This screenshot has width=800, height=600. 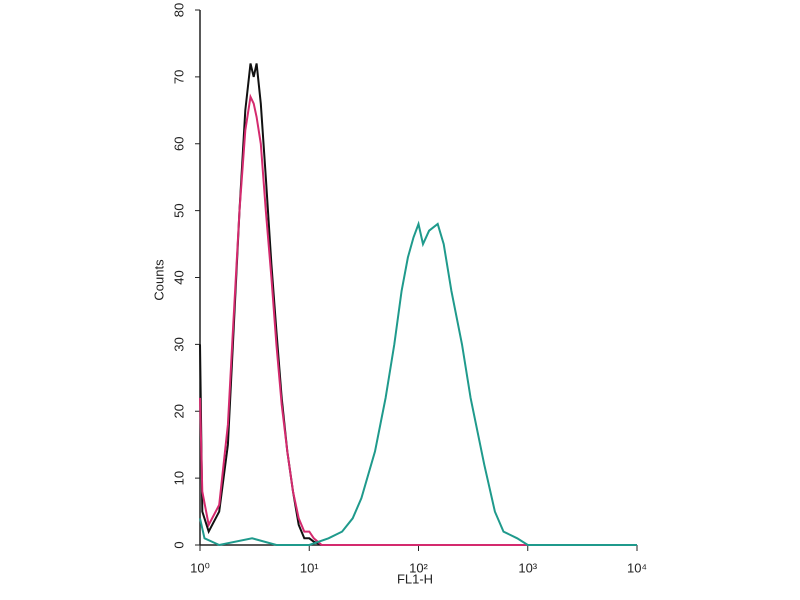 I want to click on y-tick-label: 60, so click(x=178, y=144).